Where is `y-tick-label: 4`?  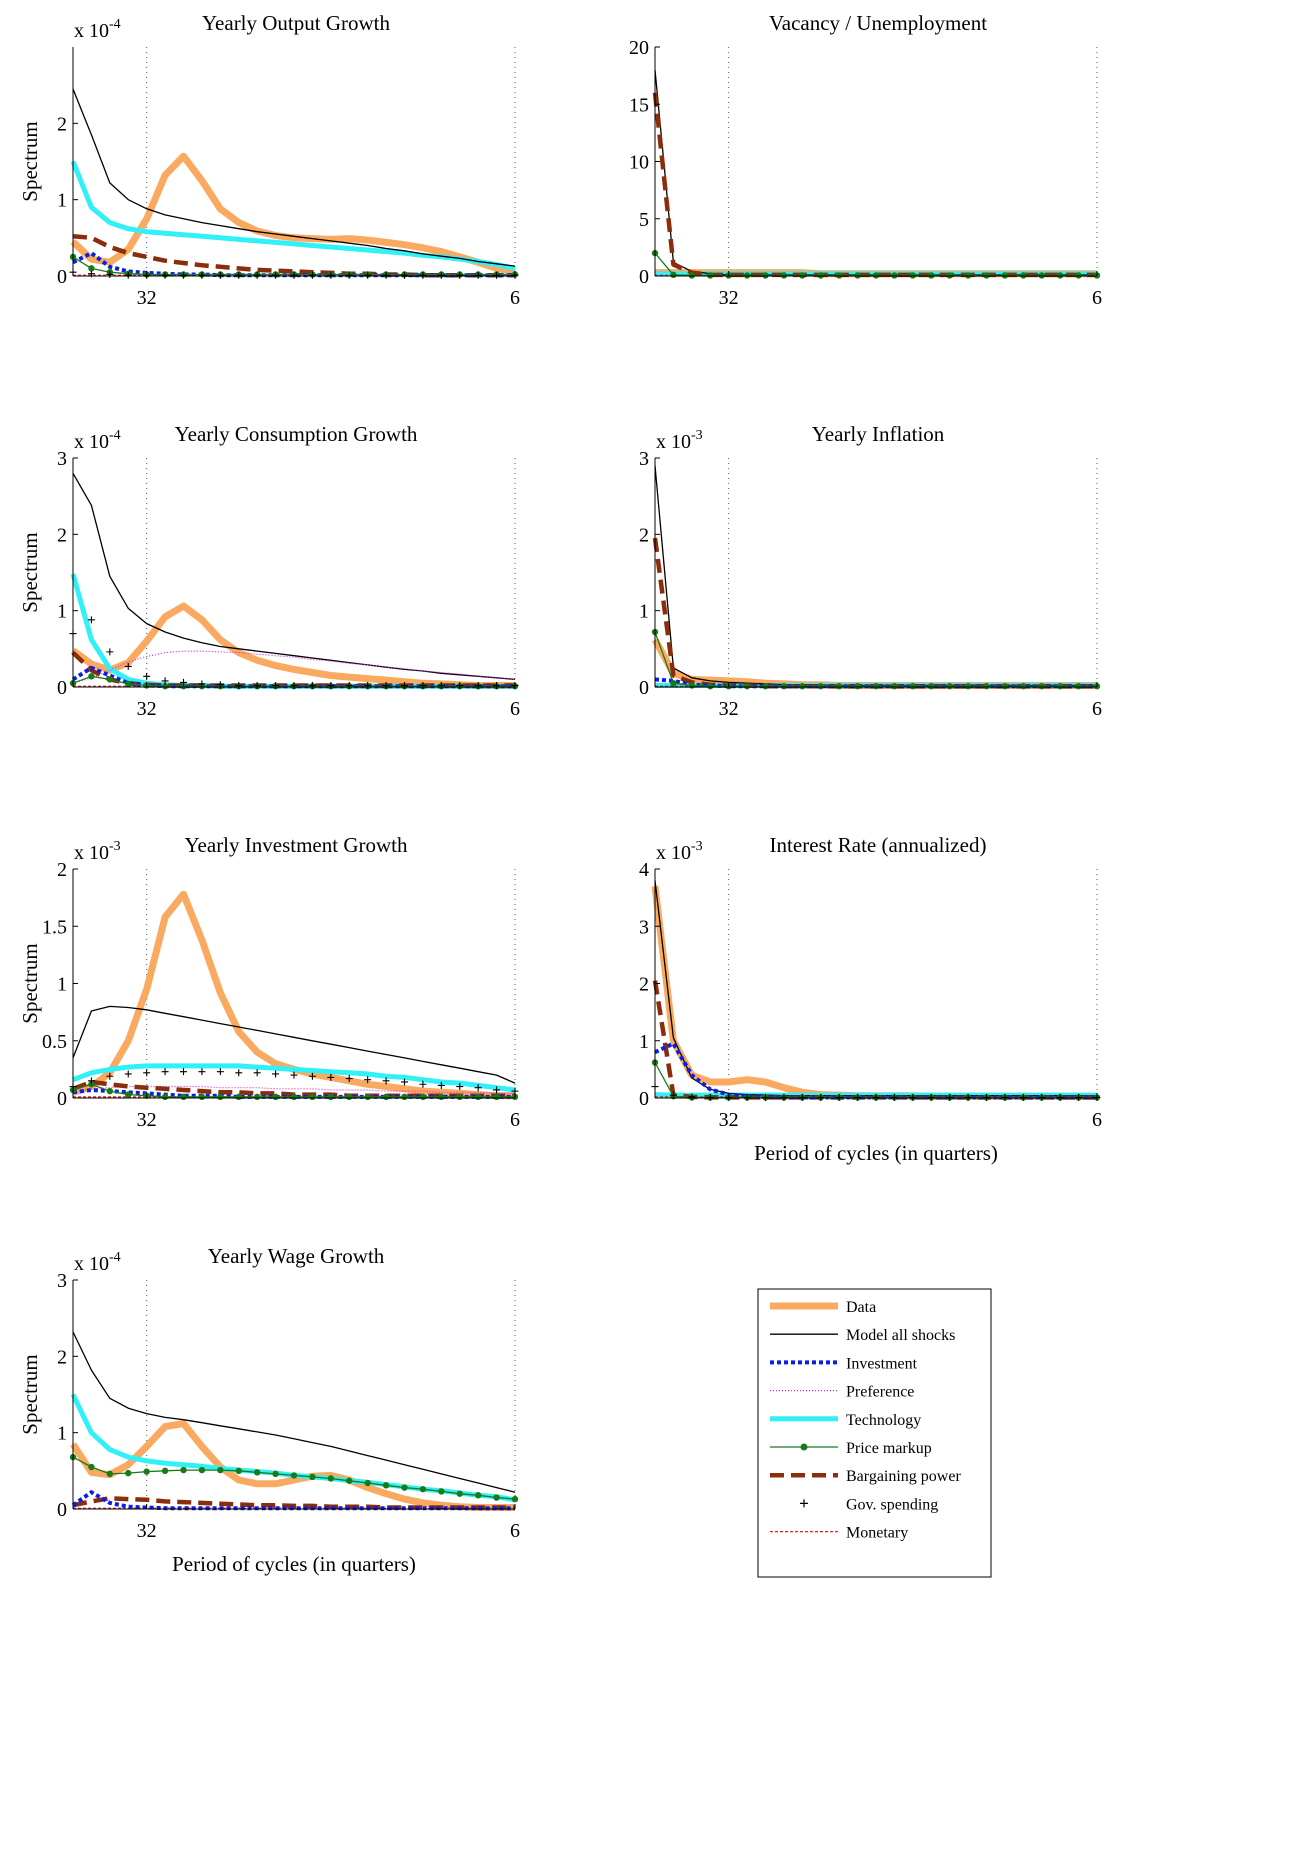 y-tick-label: 4 is located at coordinates (644, 870).